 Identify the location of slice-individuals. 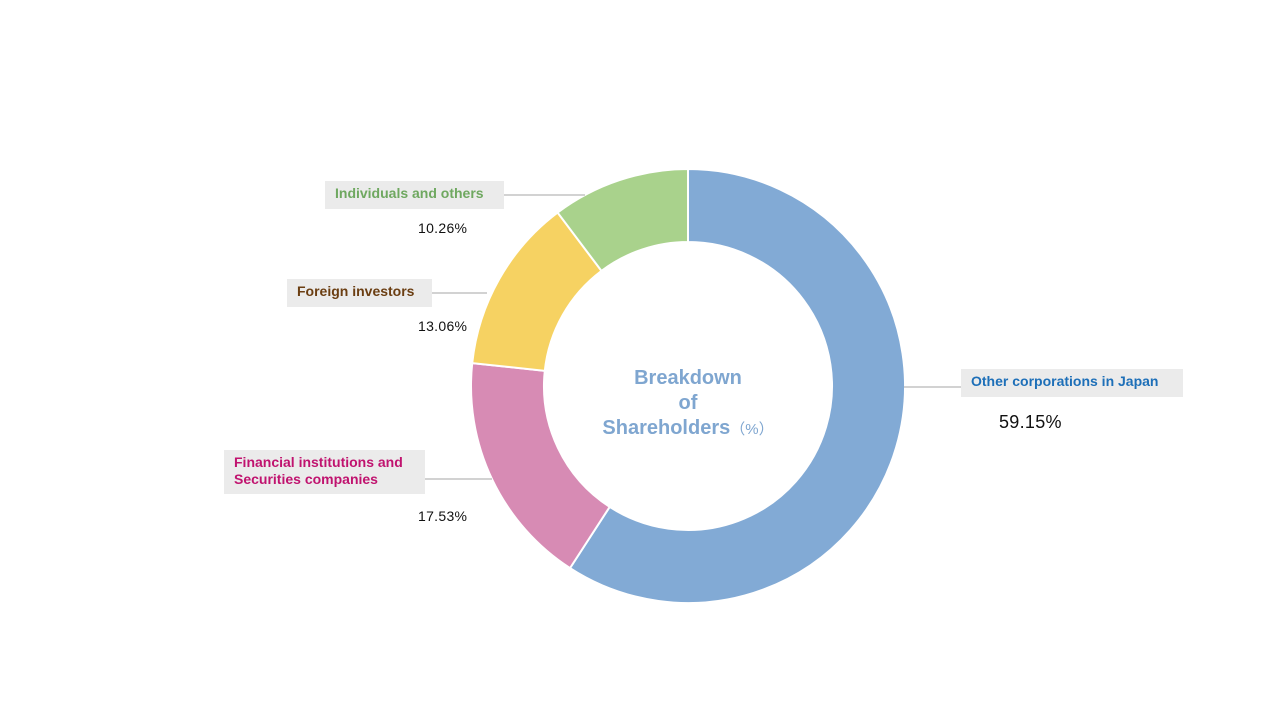
(622, 220).